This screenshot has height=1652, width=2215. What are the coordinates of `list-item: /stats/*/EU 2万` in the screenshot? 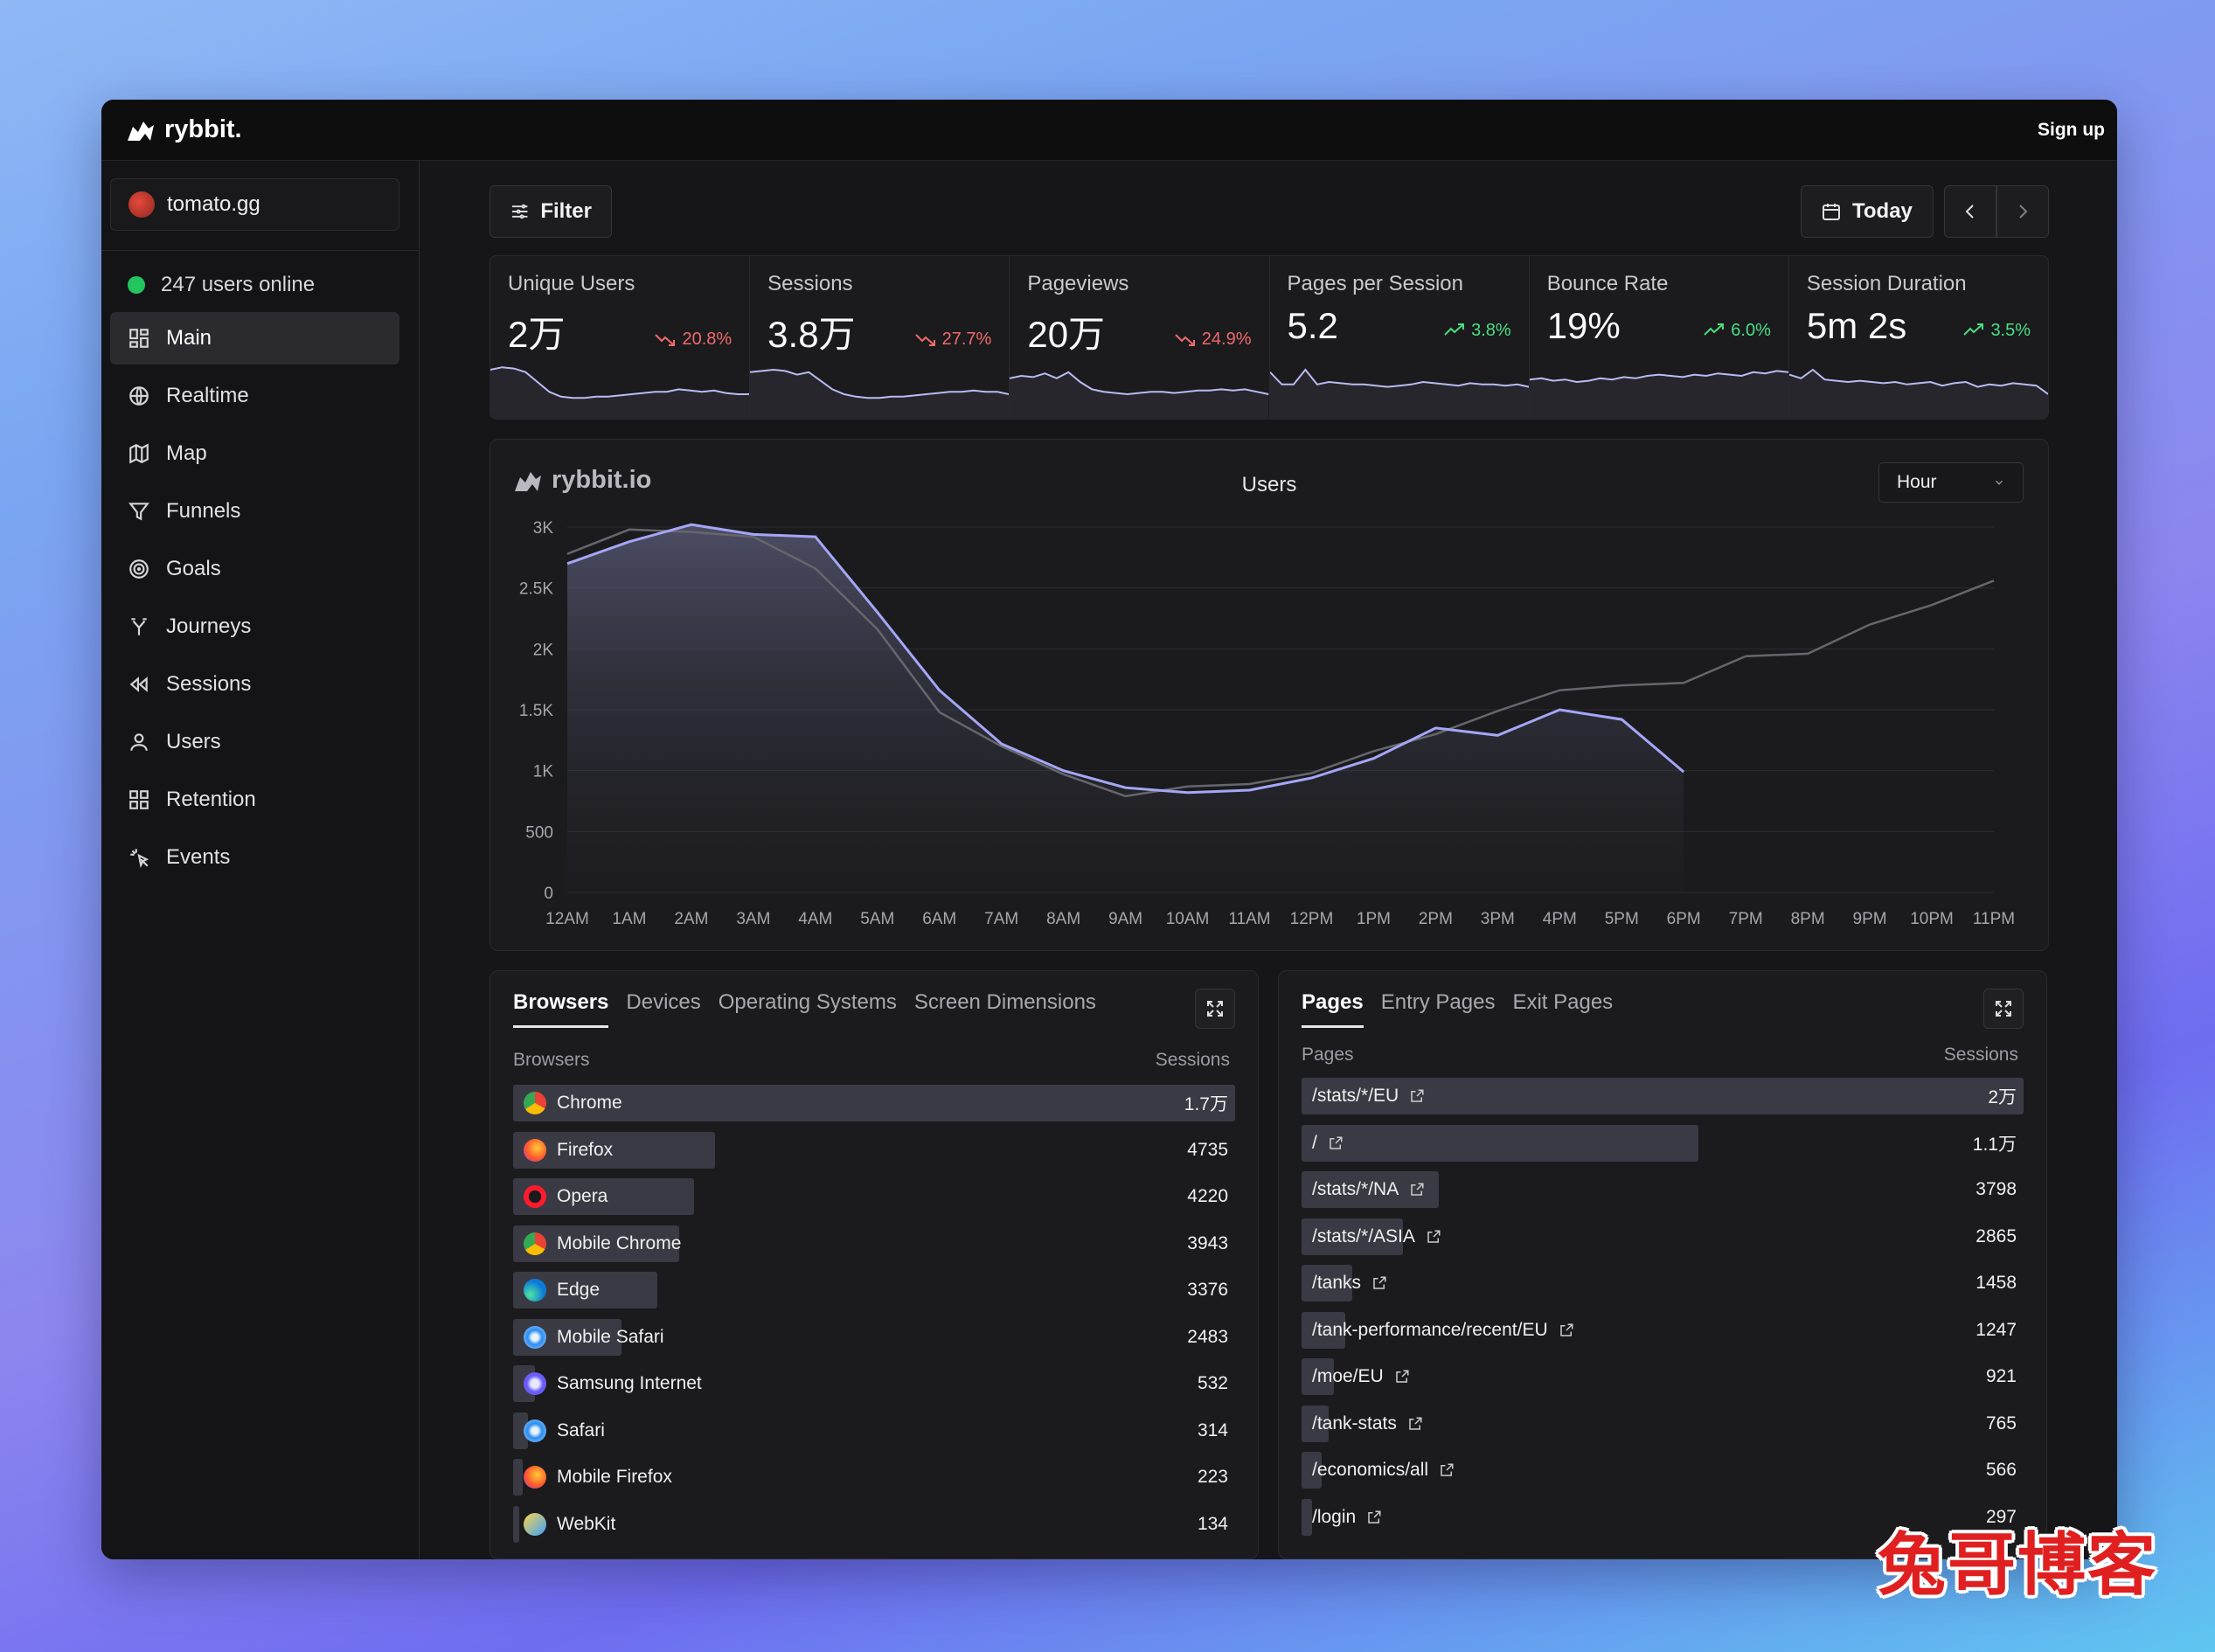 It's located at (1663, 1096).